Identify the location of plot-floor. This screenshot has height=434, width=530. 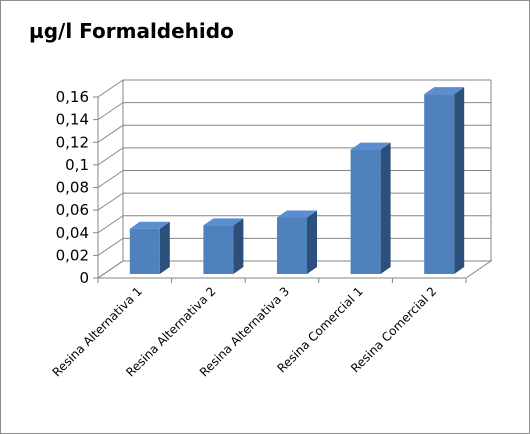
(294, 269).